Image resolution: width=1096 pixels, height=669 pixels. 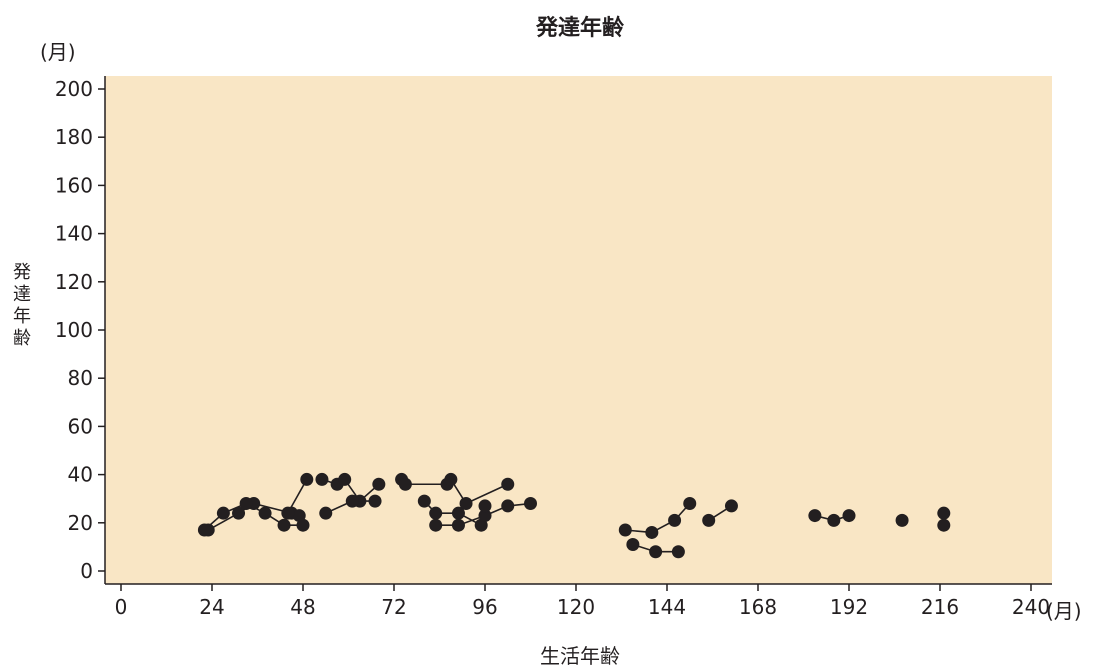 I want to click on y-axis-title-char: 年, so click(x=22, y=316).